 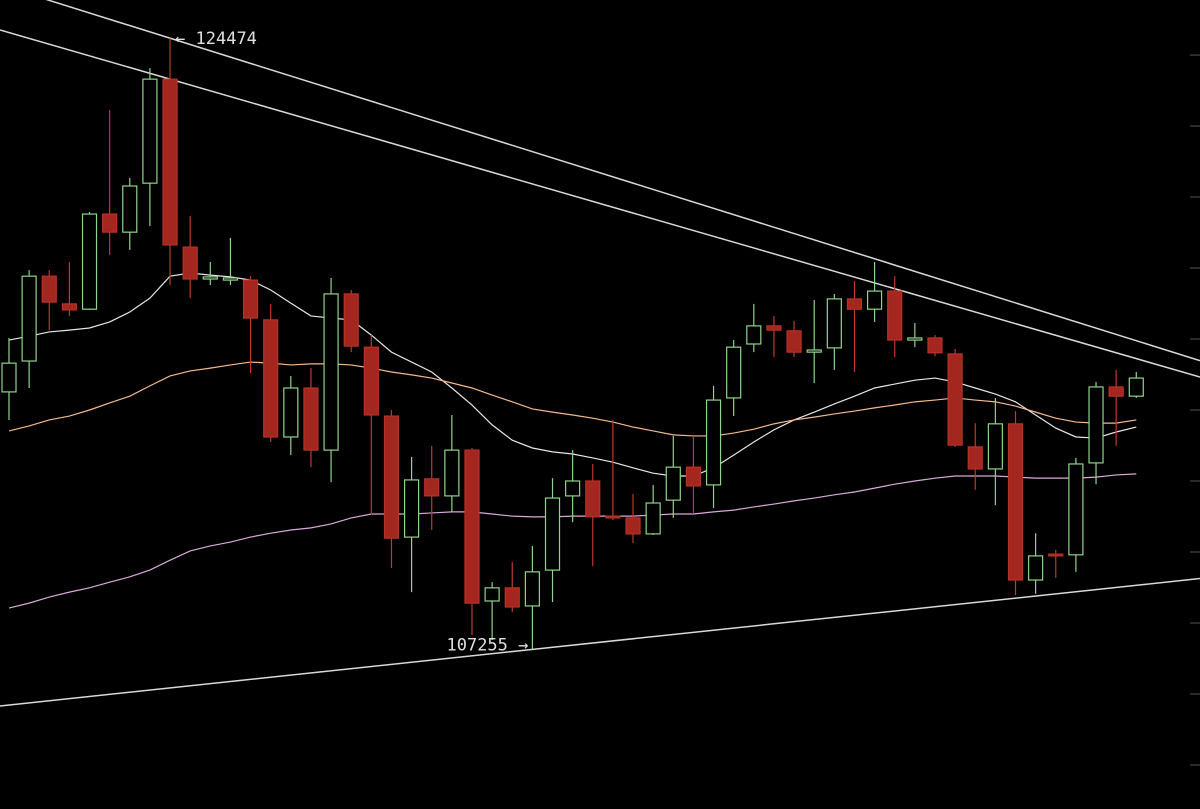 What do you see at coordinates (572, 399) in the screenshot?
I see `moving-average` at bounding box center [572, 399].